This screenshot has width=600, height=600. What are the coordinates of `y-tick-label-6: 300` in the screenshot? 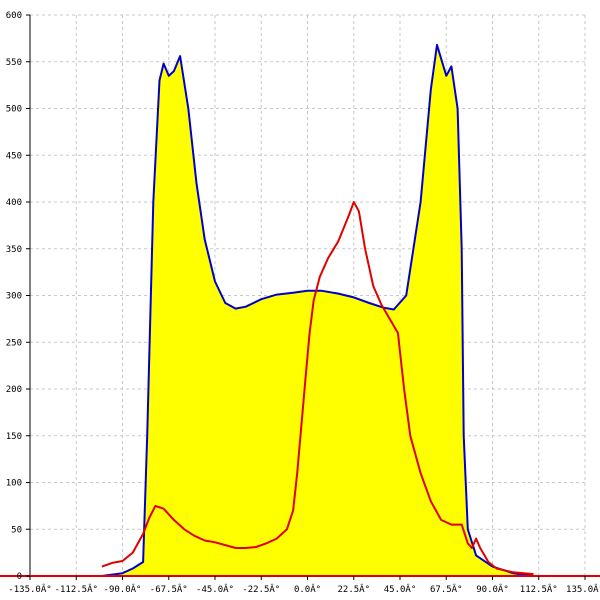 It's located at (14, 297).